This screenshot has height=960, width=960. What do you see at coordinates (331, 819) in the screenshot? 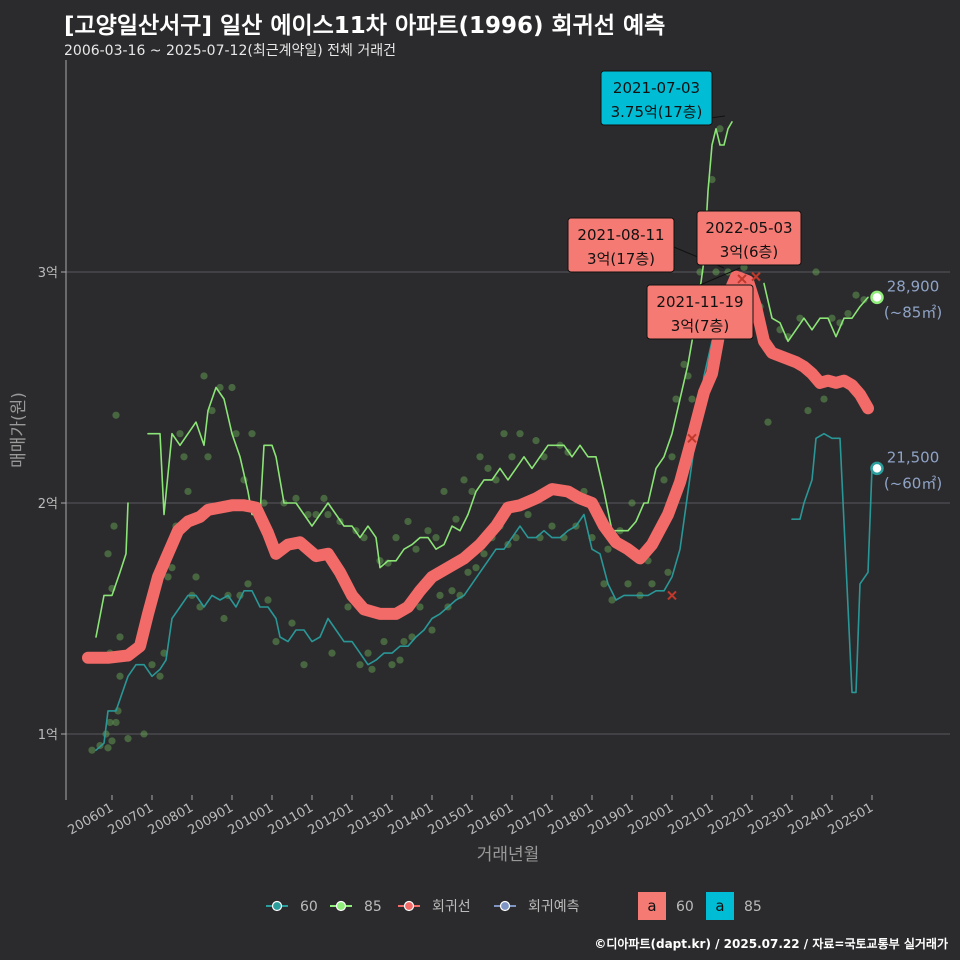
I see `x-tick-label: 201201` at bounding box center [331, 819].